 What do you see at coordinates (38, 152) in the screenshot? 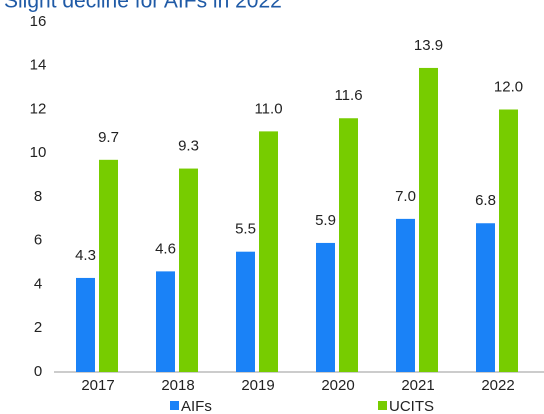
I see `y-tick-label: 10` at bounding box center [38, 152].